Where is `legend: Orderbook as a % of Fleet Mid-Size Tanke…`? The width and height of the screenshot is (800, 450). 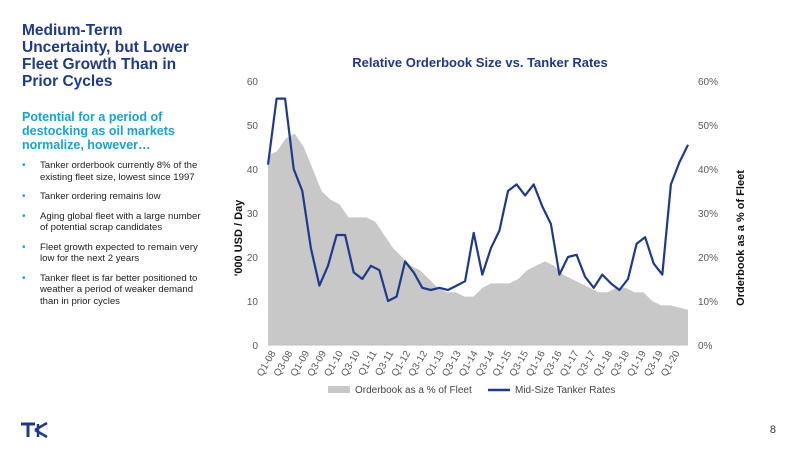 legend: Orderbook as a % of Fleet Mid-Size Tanke… is located at coordinates (471, 390).